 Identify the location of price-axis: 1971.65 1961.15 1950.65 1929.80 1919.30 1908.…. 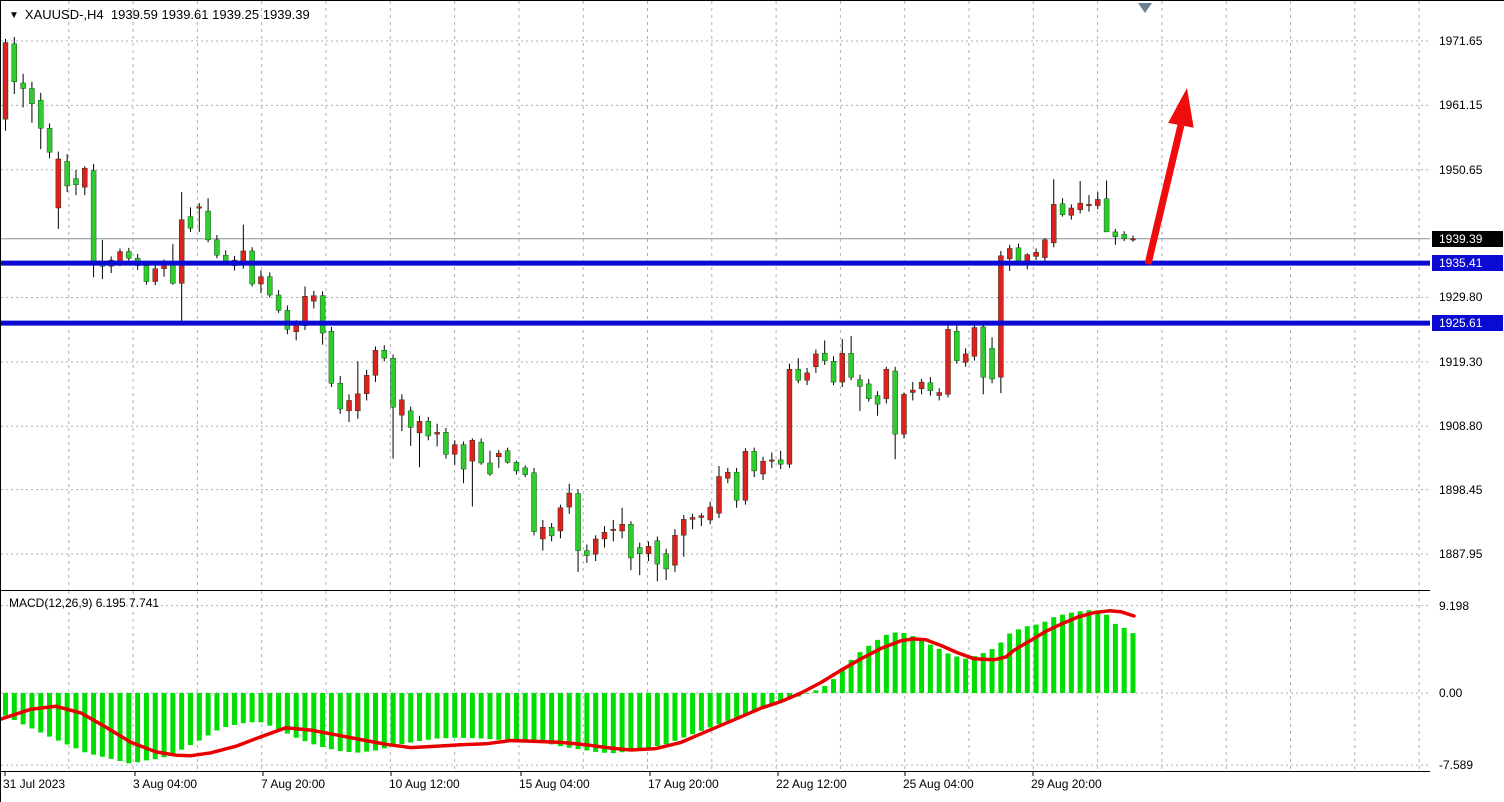
(1467, 387).